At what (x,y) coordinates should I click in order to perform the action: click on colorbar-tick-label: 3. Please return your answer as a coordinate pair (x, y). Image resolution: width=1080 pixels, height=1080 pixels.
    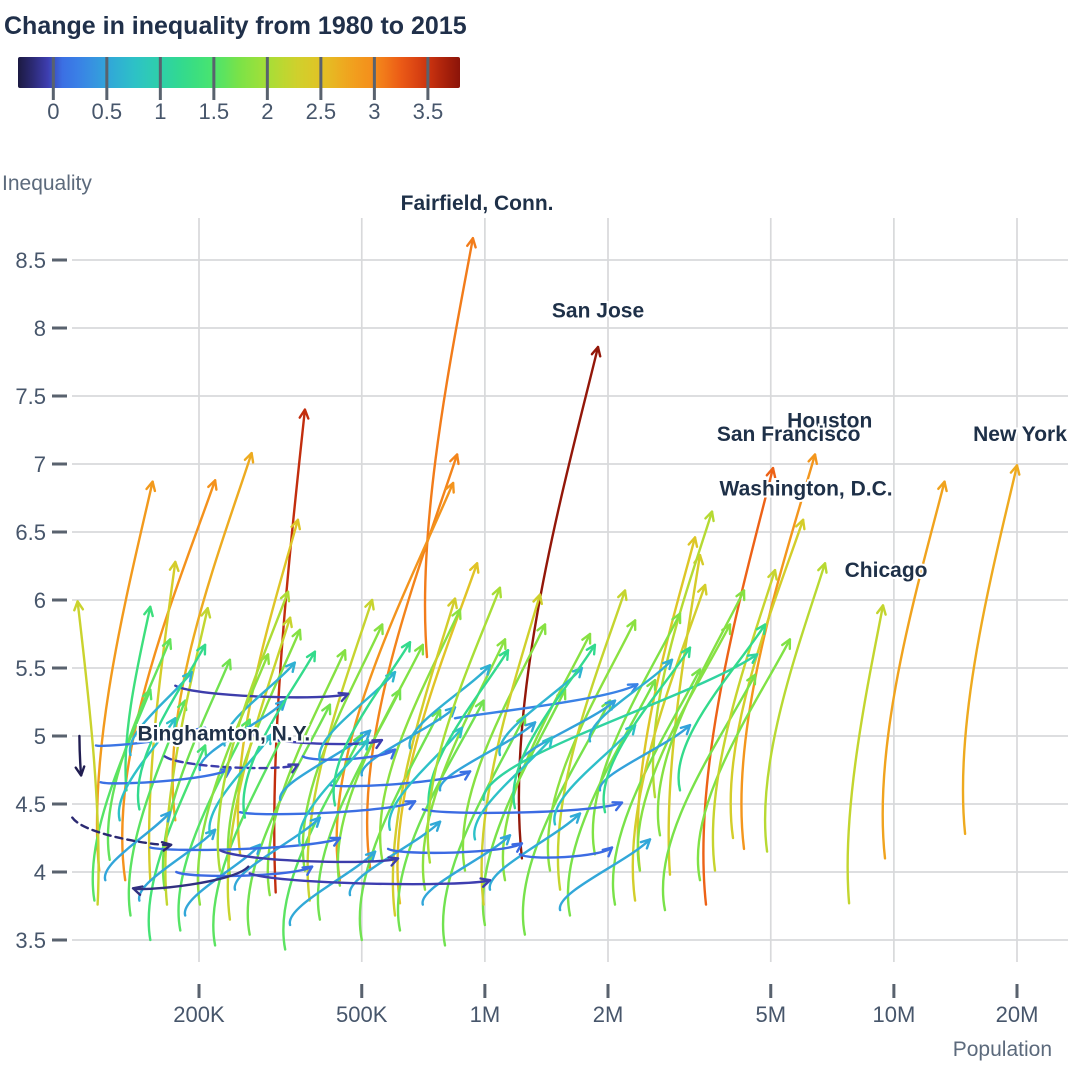
    Looking at the image, I should click on (374, 111).